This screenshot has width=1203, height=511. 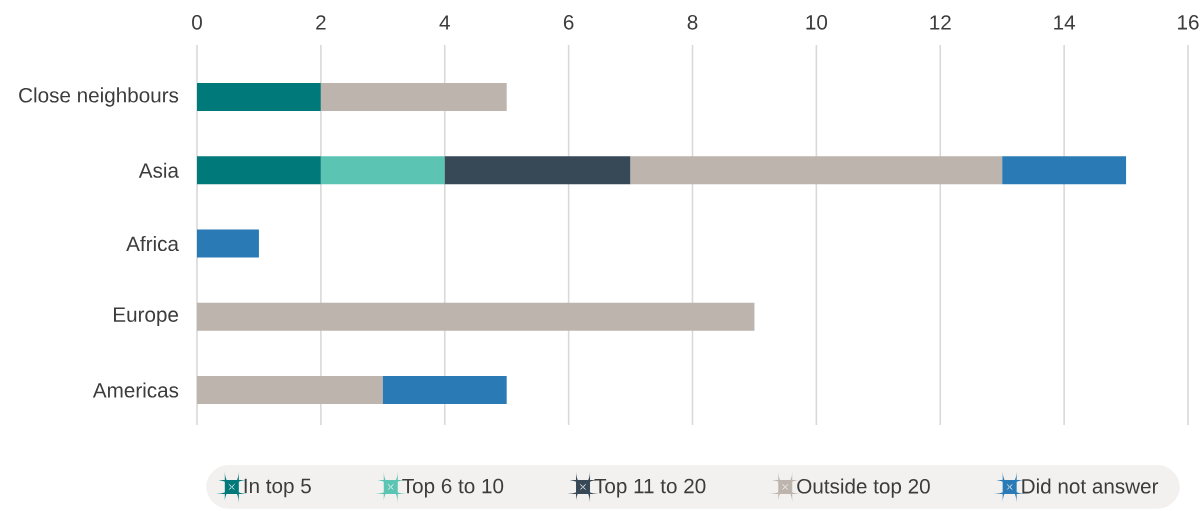 What do you see at coordinates (453, 488) in the screenshot?
I see `legend-label: Top 6 to 10` at bounding box center [453, 488].